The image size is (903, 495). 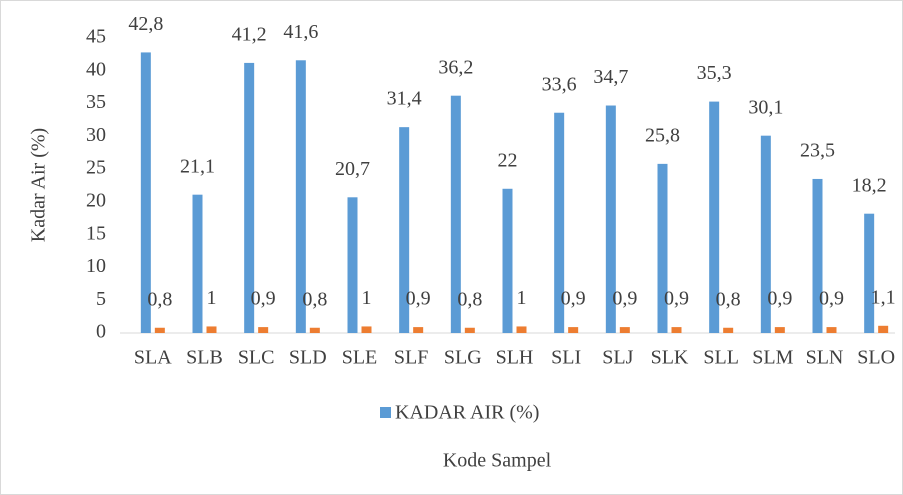 What do you see at coordinates (772, 358) in the screenshot?
I see `x-tick-label: SLM` at bounding box center [772, 358].